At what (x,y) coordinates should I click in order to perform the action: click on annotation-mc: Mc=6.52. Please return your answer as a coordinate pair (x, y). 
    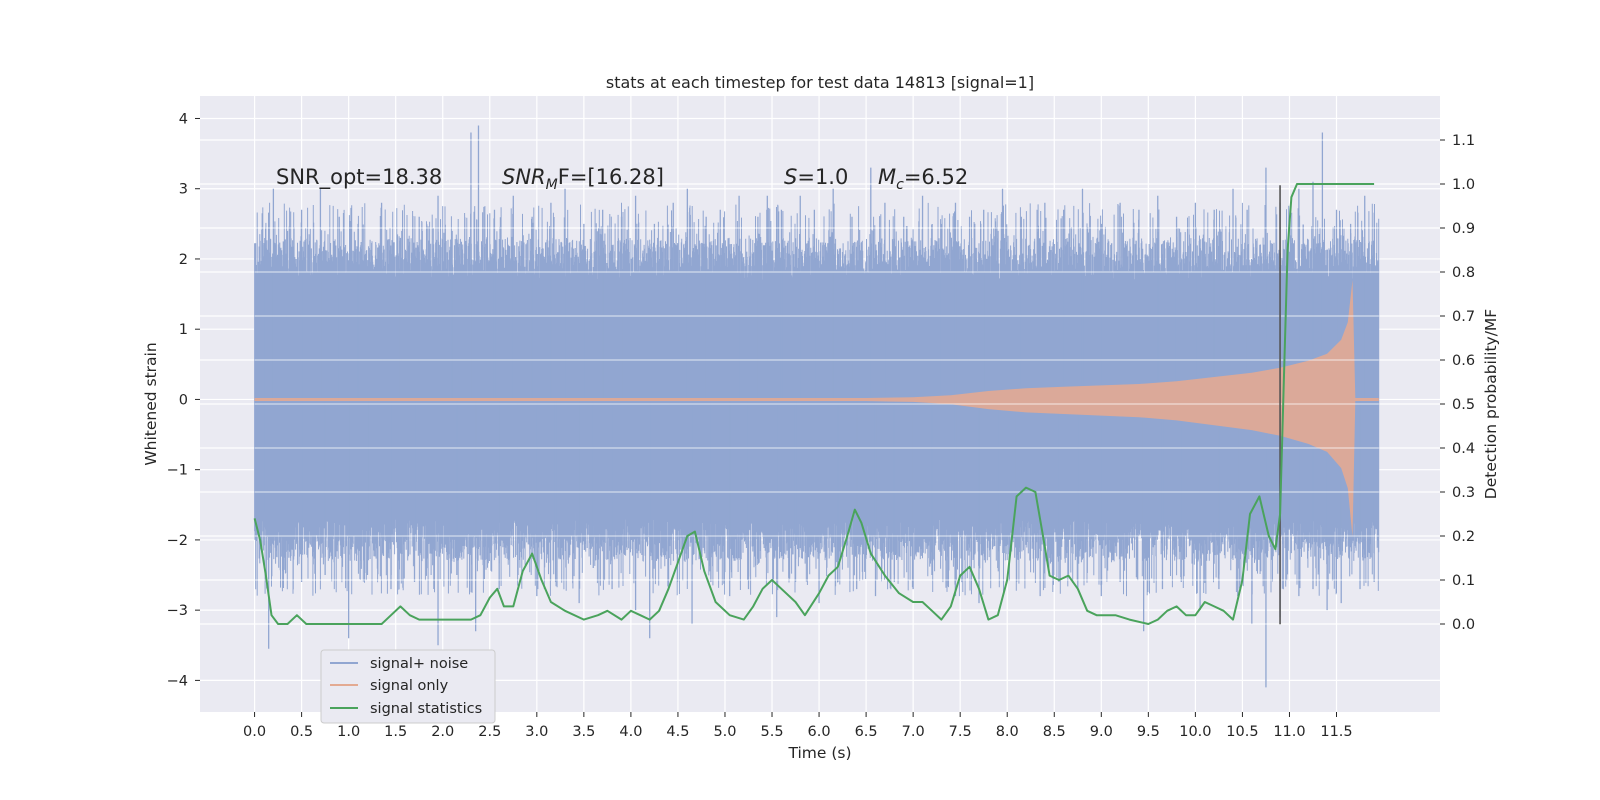
    Looking at the image, I should click on (923, 179).